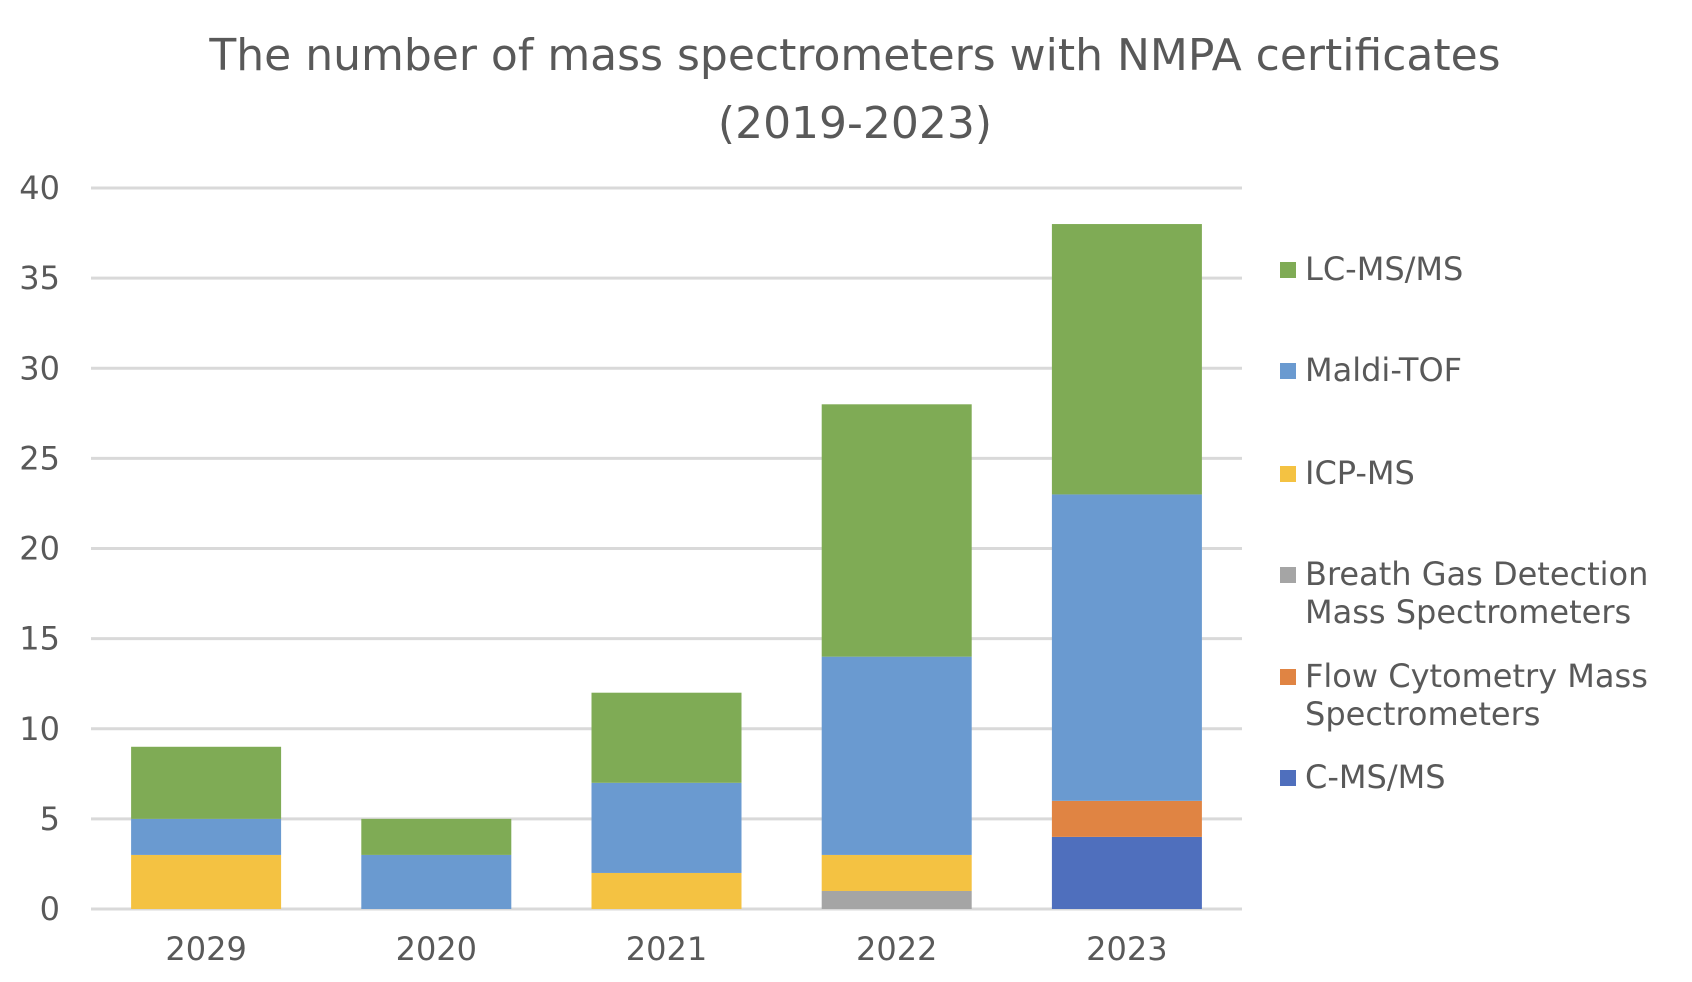 The image size is (1692, 982). Describe the element at coordinates (206, 836) in the screenshot. I see `bar-segment-maldi-tof-2029` at that location.